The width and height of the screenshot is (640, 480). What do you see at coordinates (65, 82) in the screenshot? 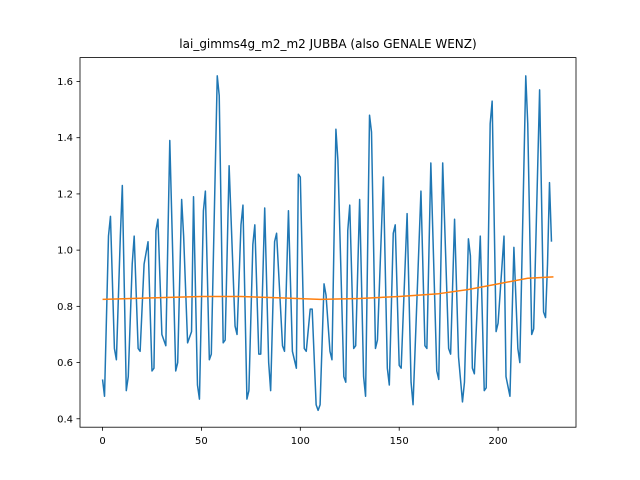
I see `y-tick-label: 1.6` at bounding box center [65, 82].